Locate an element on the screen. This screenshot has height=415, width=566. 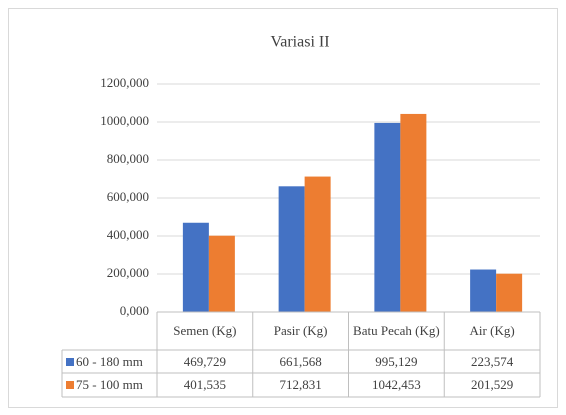
y-tick-label: 800,000 is located at coordinates (128, 158).